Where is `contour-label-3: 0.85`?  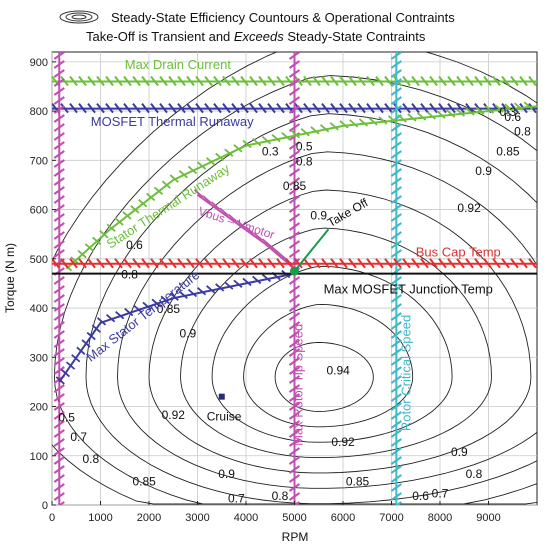
contour-label-3: 0.85 is located at coordinates (295, 186).